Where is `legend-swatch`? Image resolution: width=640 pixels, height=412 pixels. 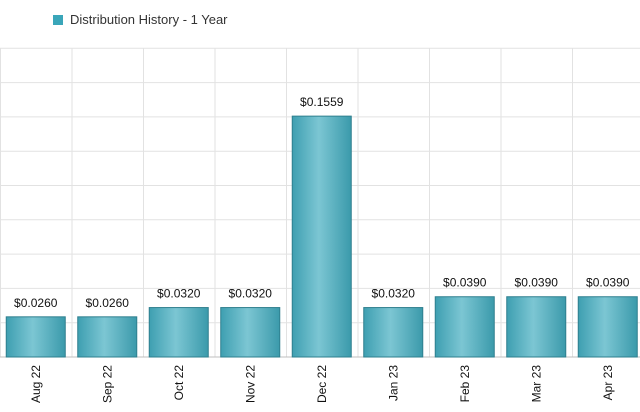 legend-swatch is located at coordinates (58, 19).